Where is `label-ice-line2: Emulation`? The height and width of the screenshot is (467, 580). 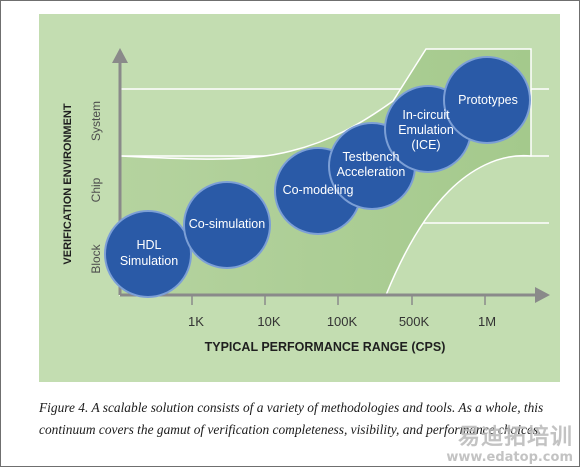
label-ice-line2: Emulation is located at coordinates (426, 130).